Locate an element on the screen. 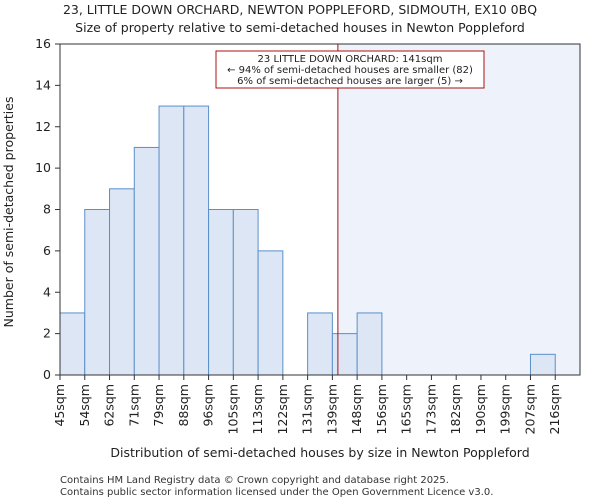  bar-88sqm is located at coordinates (196, 240).